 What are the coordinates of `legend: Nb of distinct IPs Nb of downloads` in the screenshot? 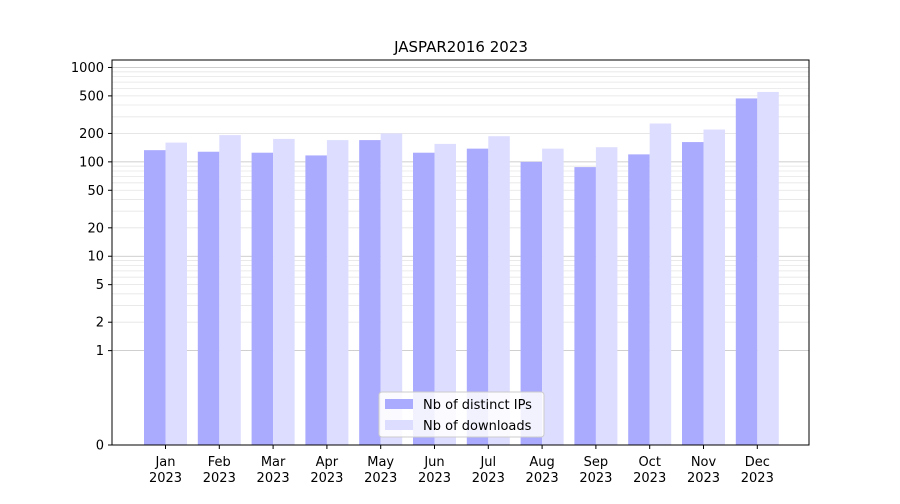 It's located at (461, 414).